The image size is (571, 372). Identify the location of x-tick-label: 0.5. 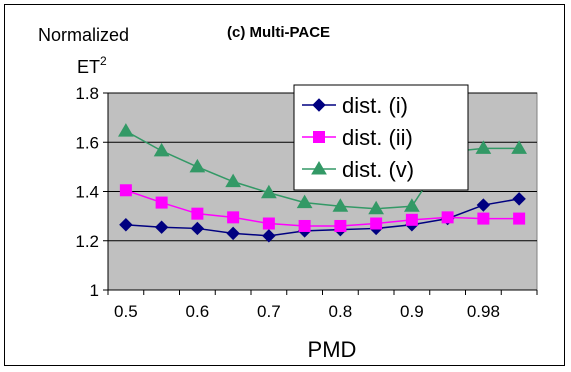
(126, 311).